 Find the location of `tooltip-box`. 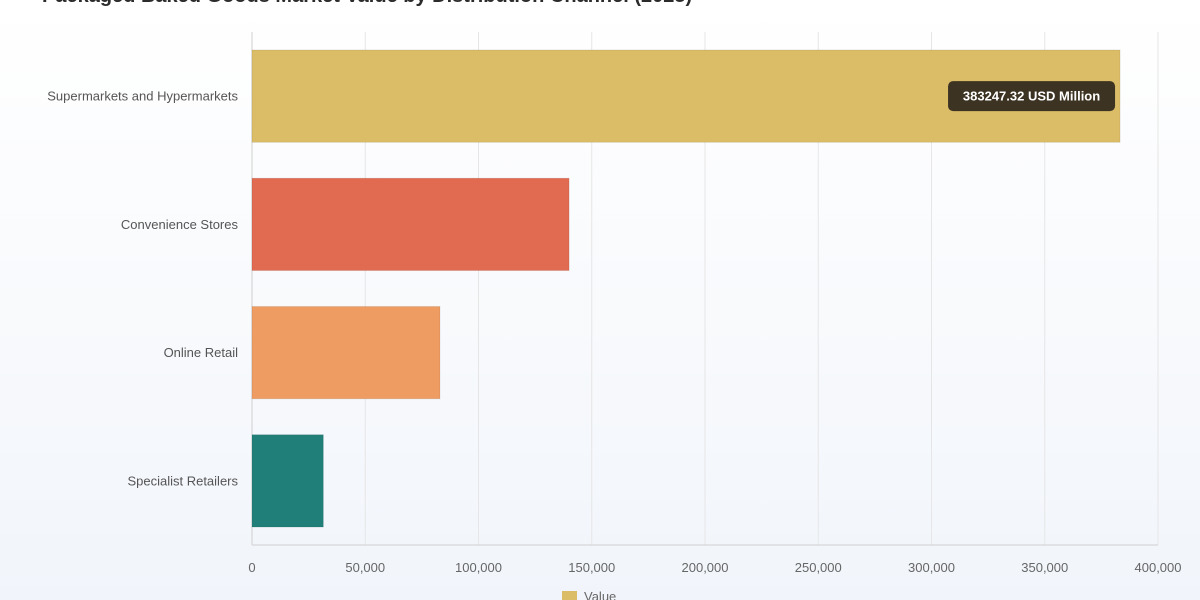

tooltip-box is located at coordinates (1032, 96).